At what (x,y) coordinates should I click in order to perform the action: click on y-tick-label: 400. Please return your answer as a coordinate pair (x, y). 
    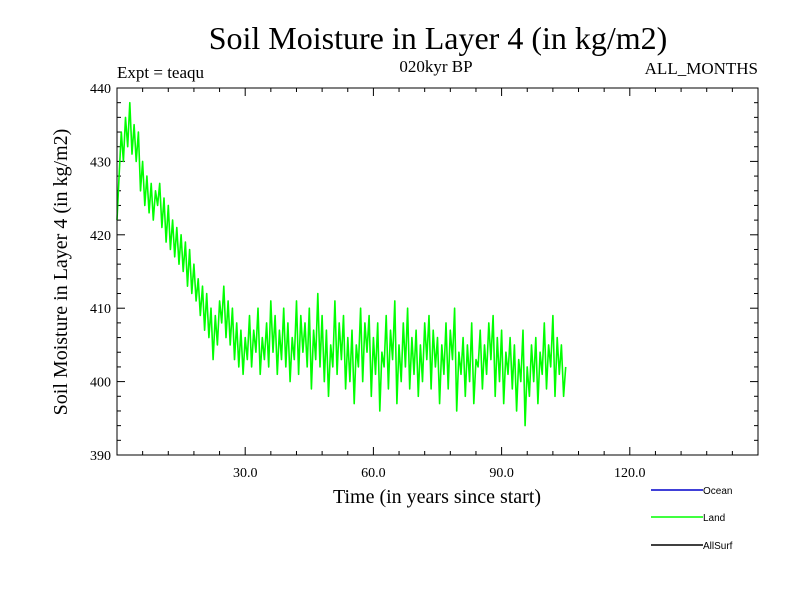
    Looking at the image, I should click on (100, 383).